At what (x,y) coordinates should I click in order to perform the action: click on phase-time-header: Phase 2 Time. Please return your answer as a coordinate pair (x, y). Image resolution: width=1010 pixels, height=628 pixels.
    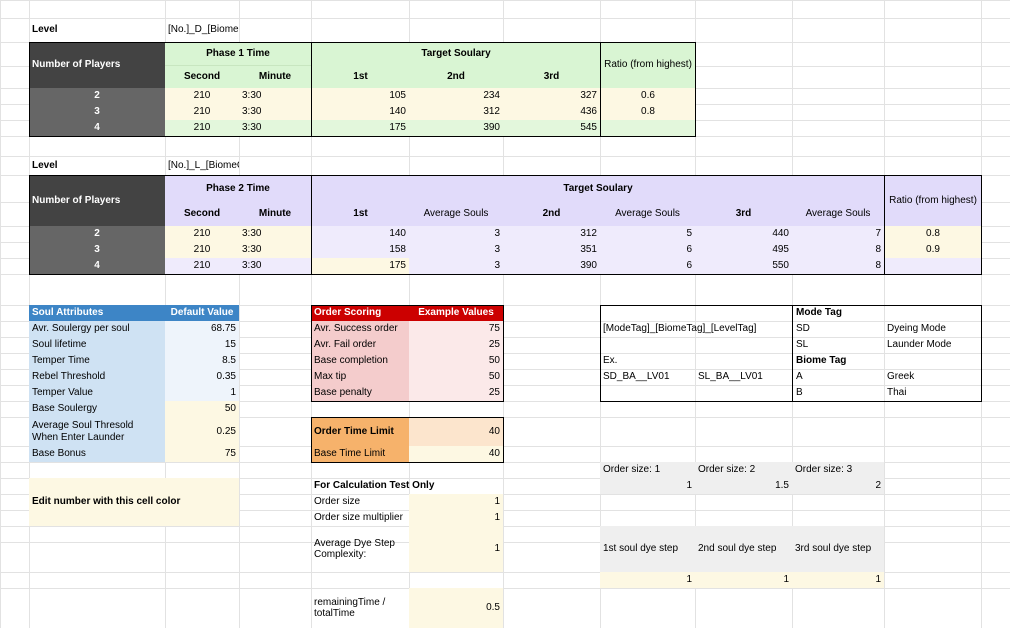
    Looking at the image, I should click on (238, 188).